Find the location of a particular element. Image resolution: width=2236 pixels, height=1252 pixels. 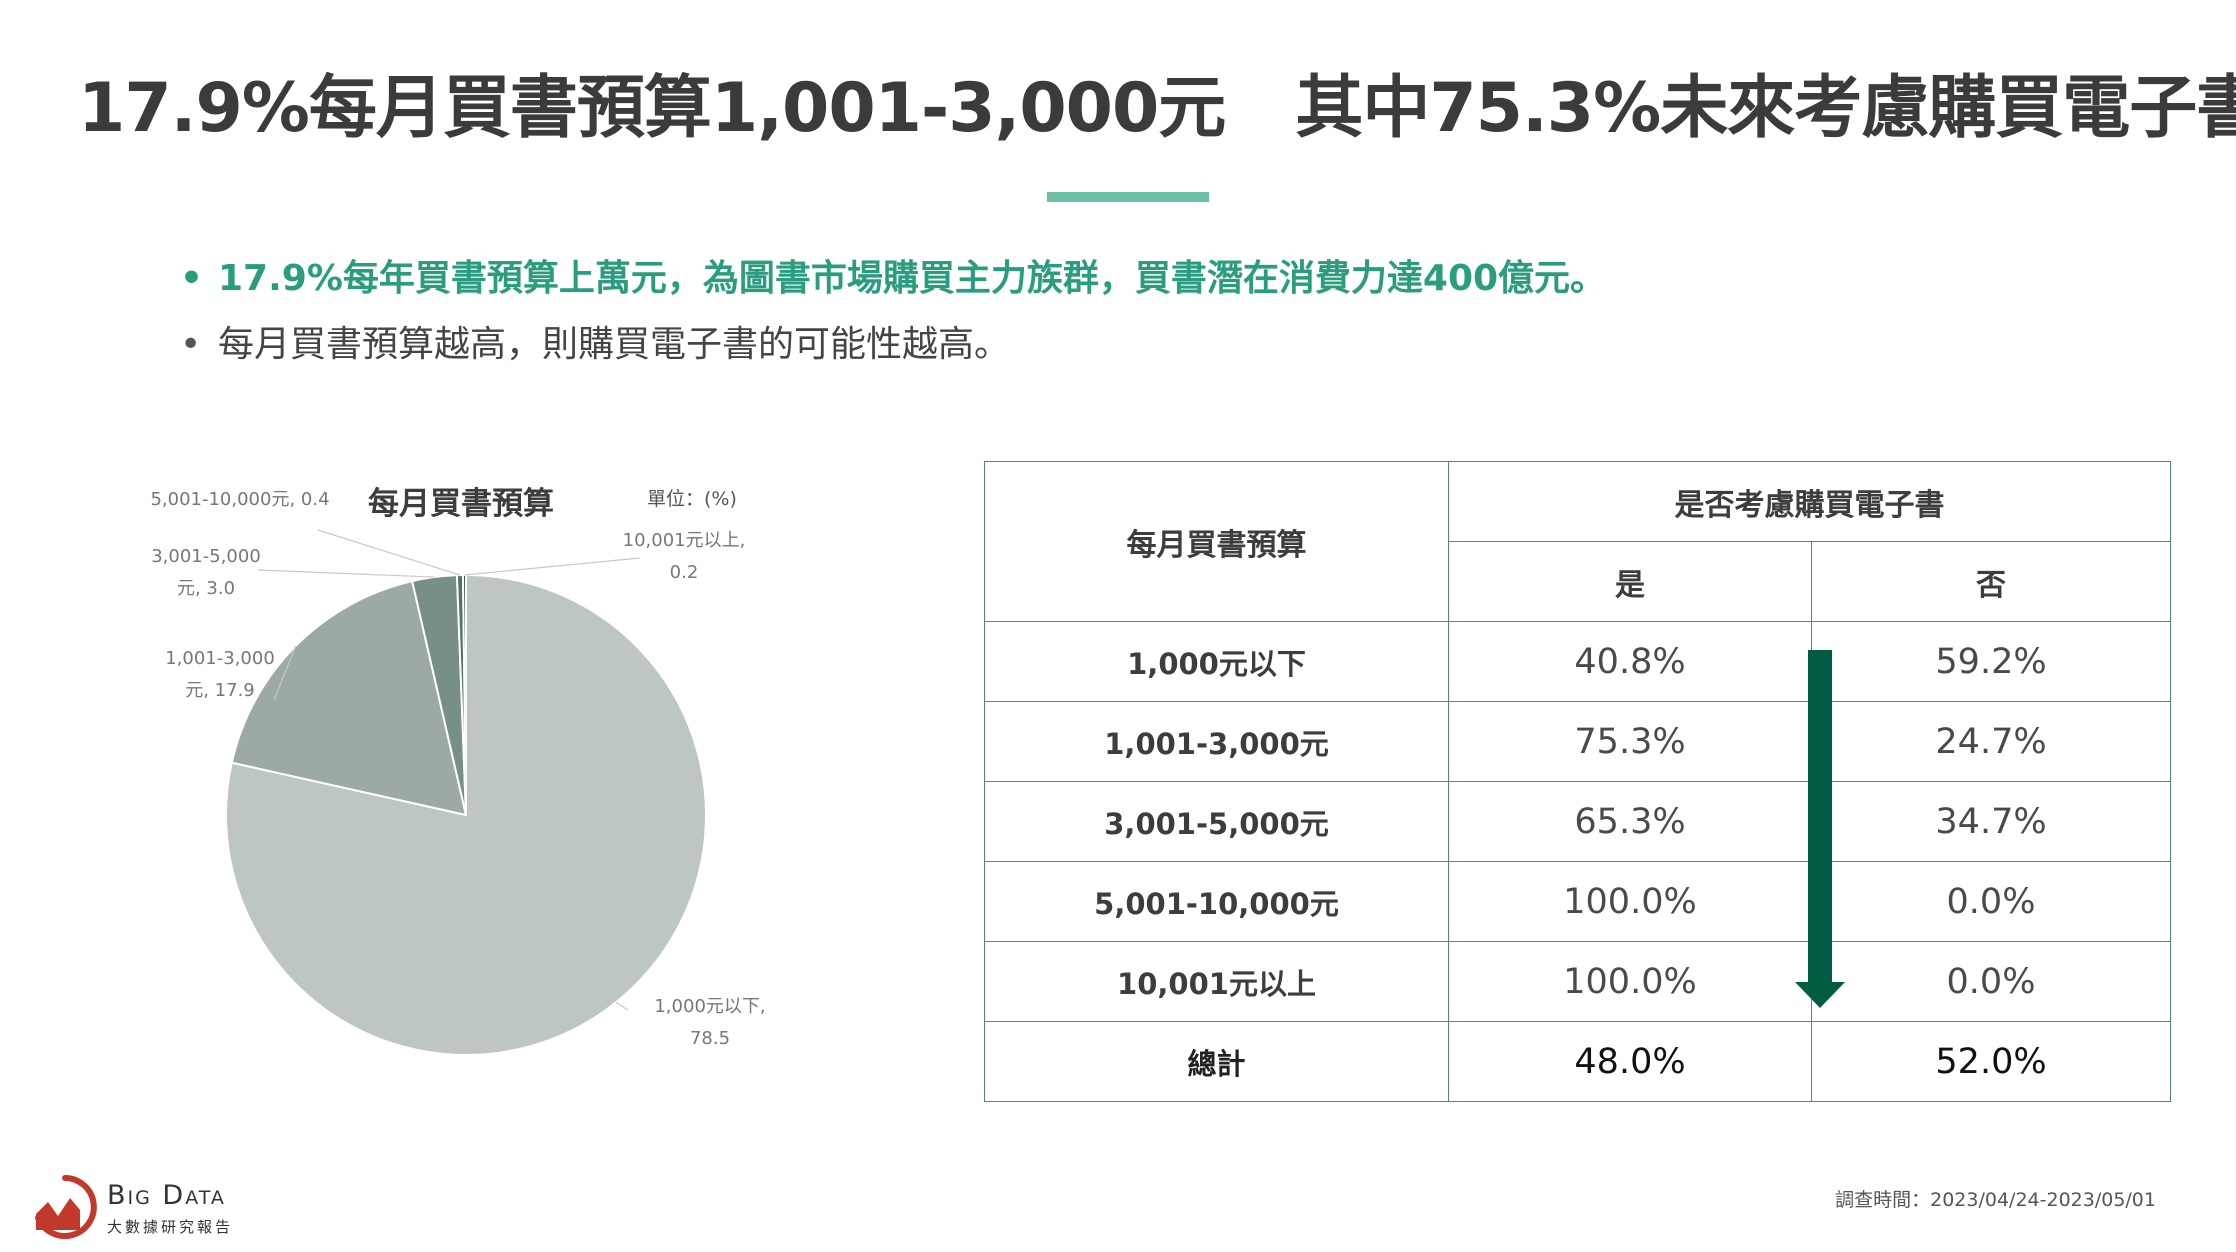

total-label: 總計 is located at coordinates (1216, 1061).